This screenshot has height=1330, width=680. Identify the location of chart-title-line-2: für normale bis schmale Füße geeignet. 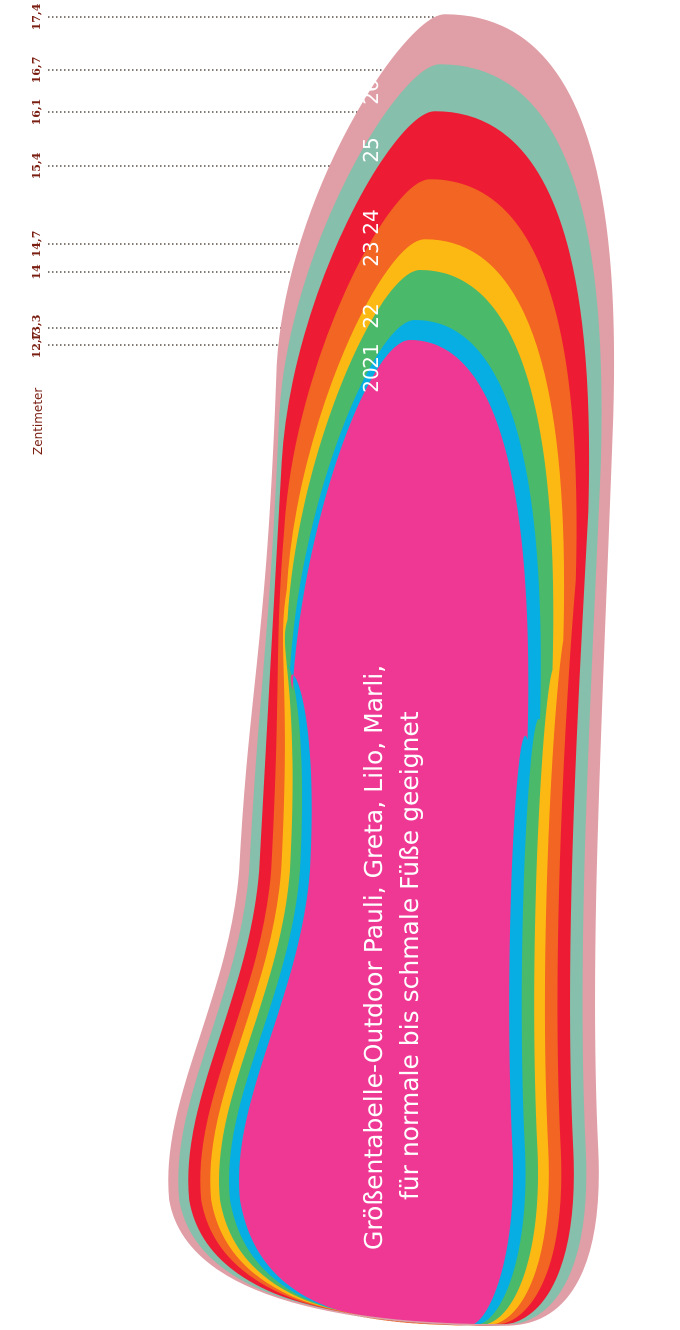
(409, 955).